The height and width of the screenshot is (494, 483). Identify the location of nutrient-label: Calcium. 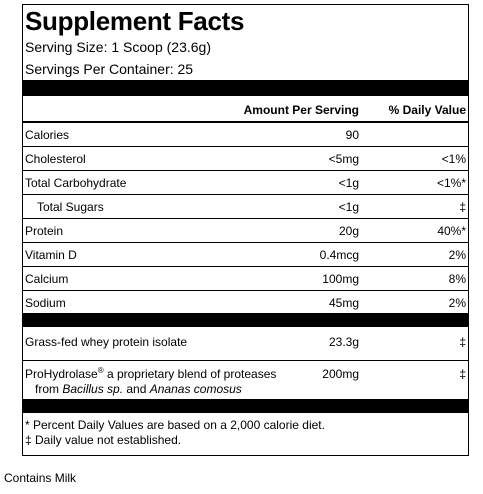
(47, 279).